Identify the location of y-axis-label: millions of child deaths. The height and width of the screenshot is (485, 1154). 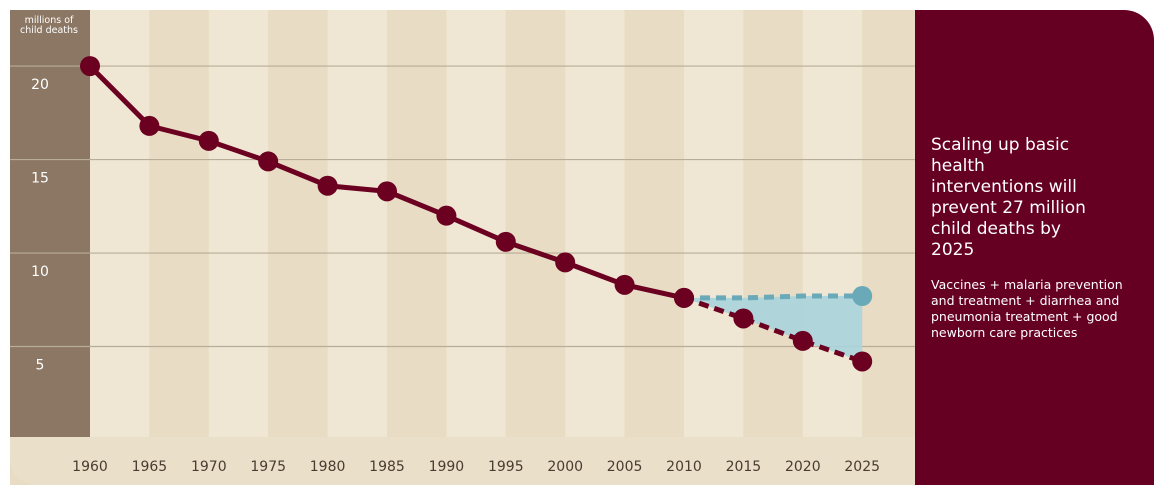
(49, 25).